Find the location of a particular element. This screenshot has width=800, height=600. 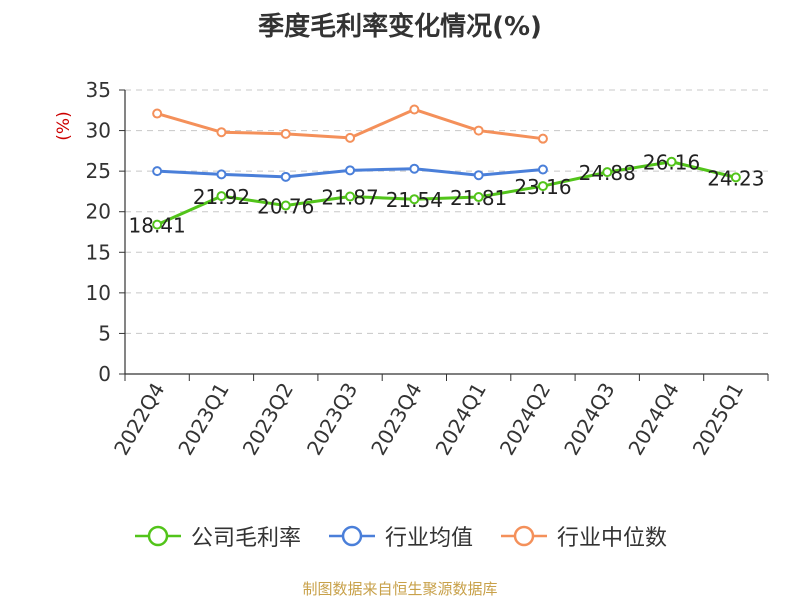

y-tick-label: 30 is located at coordinates (98, 131).